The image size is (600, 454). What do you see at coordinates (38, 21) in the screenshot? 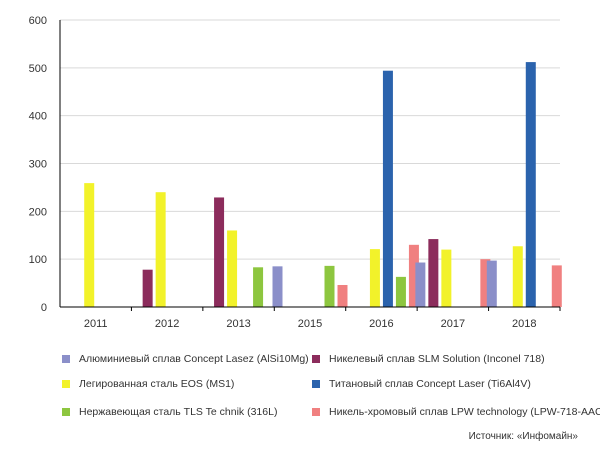
I see `y-tick-label: 600` at bounding box center [38, 21].